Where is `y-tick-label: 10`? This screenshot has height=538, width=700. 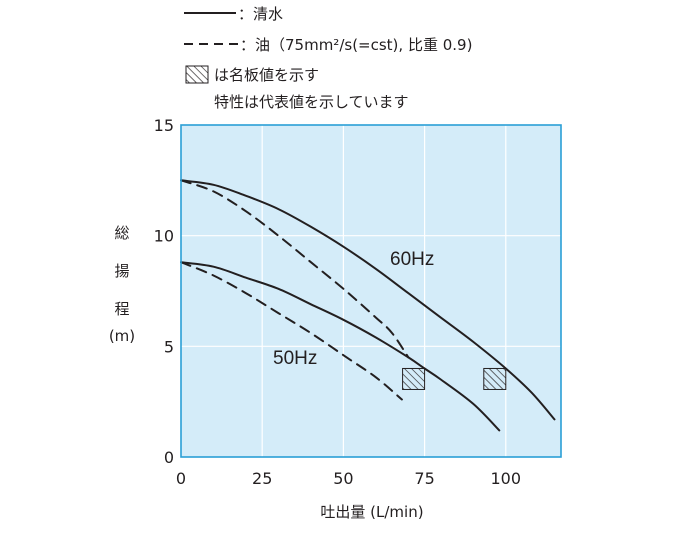
y-tick-label: 10 is located at coordinates (164, 236).